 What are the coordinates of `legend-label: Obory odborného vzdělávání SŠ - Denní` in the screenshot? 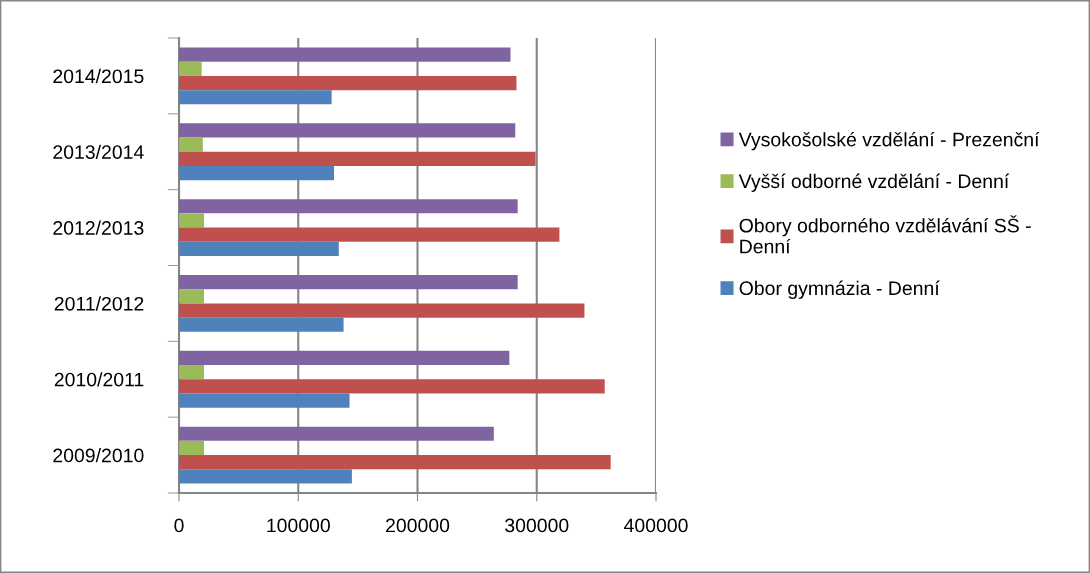 It's located at (885, 234).